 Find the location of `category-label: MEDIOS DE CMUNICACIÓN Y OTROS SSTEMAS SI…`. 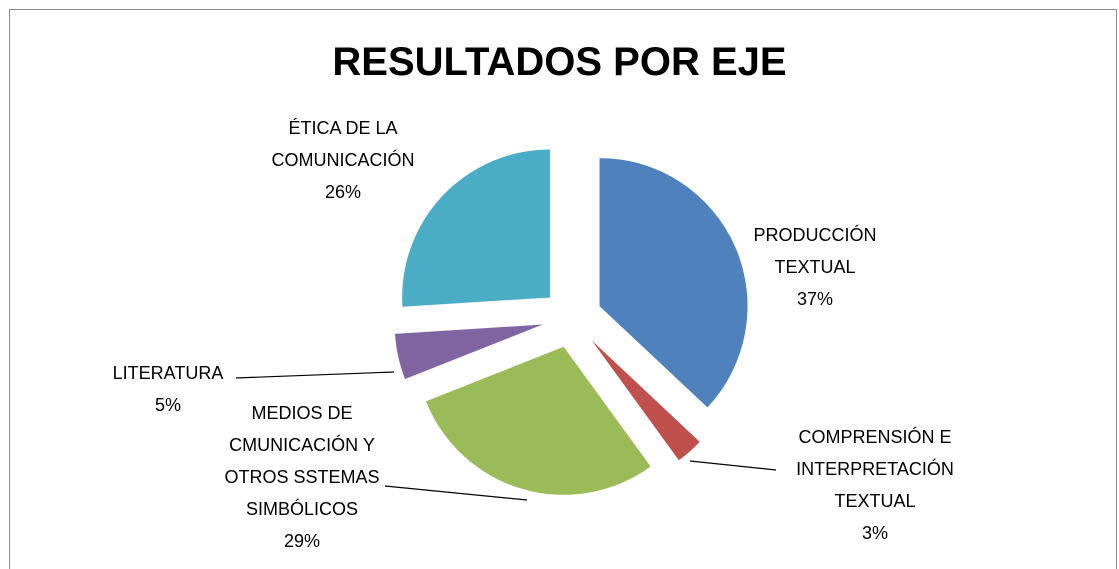

category-label: MEDIOS DE CMUNICACIÓN Y OTROS SSTEMAS SI… is located at coordinates (302, 461).